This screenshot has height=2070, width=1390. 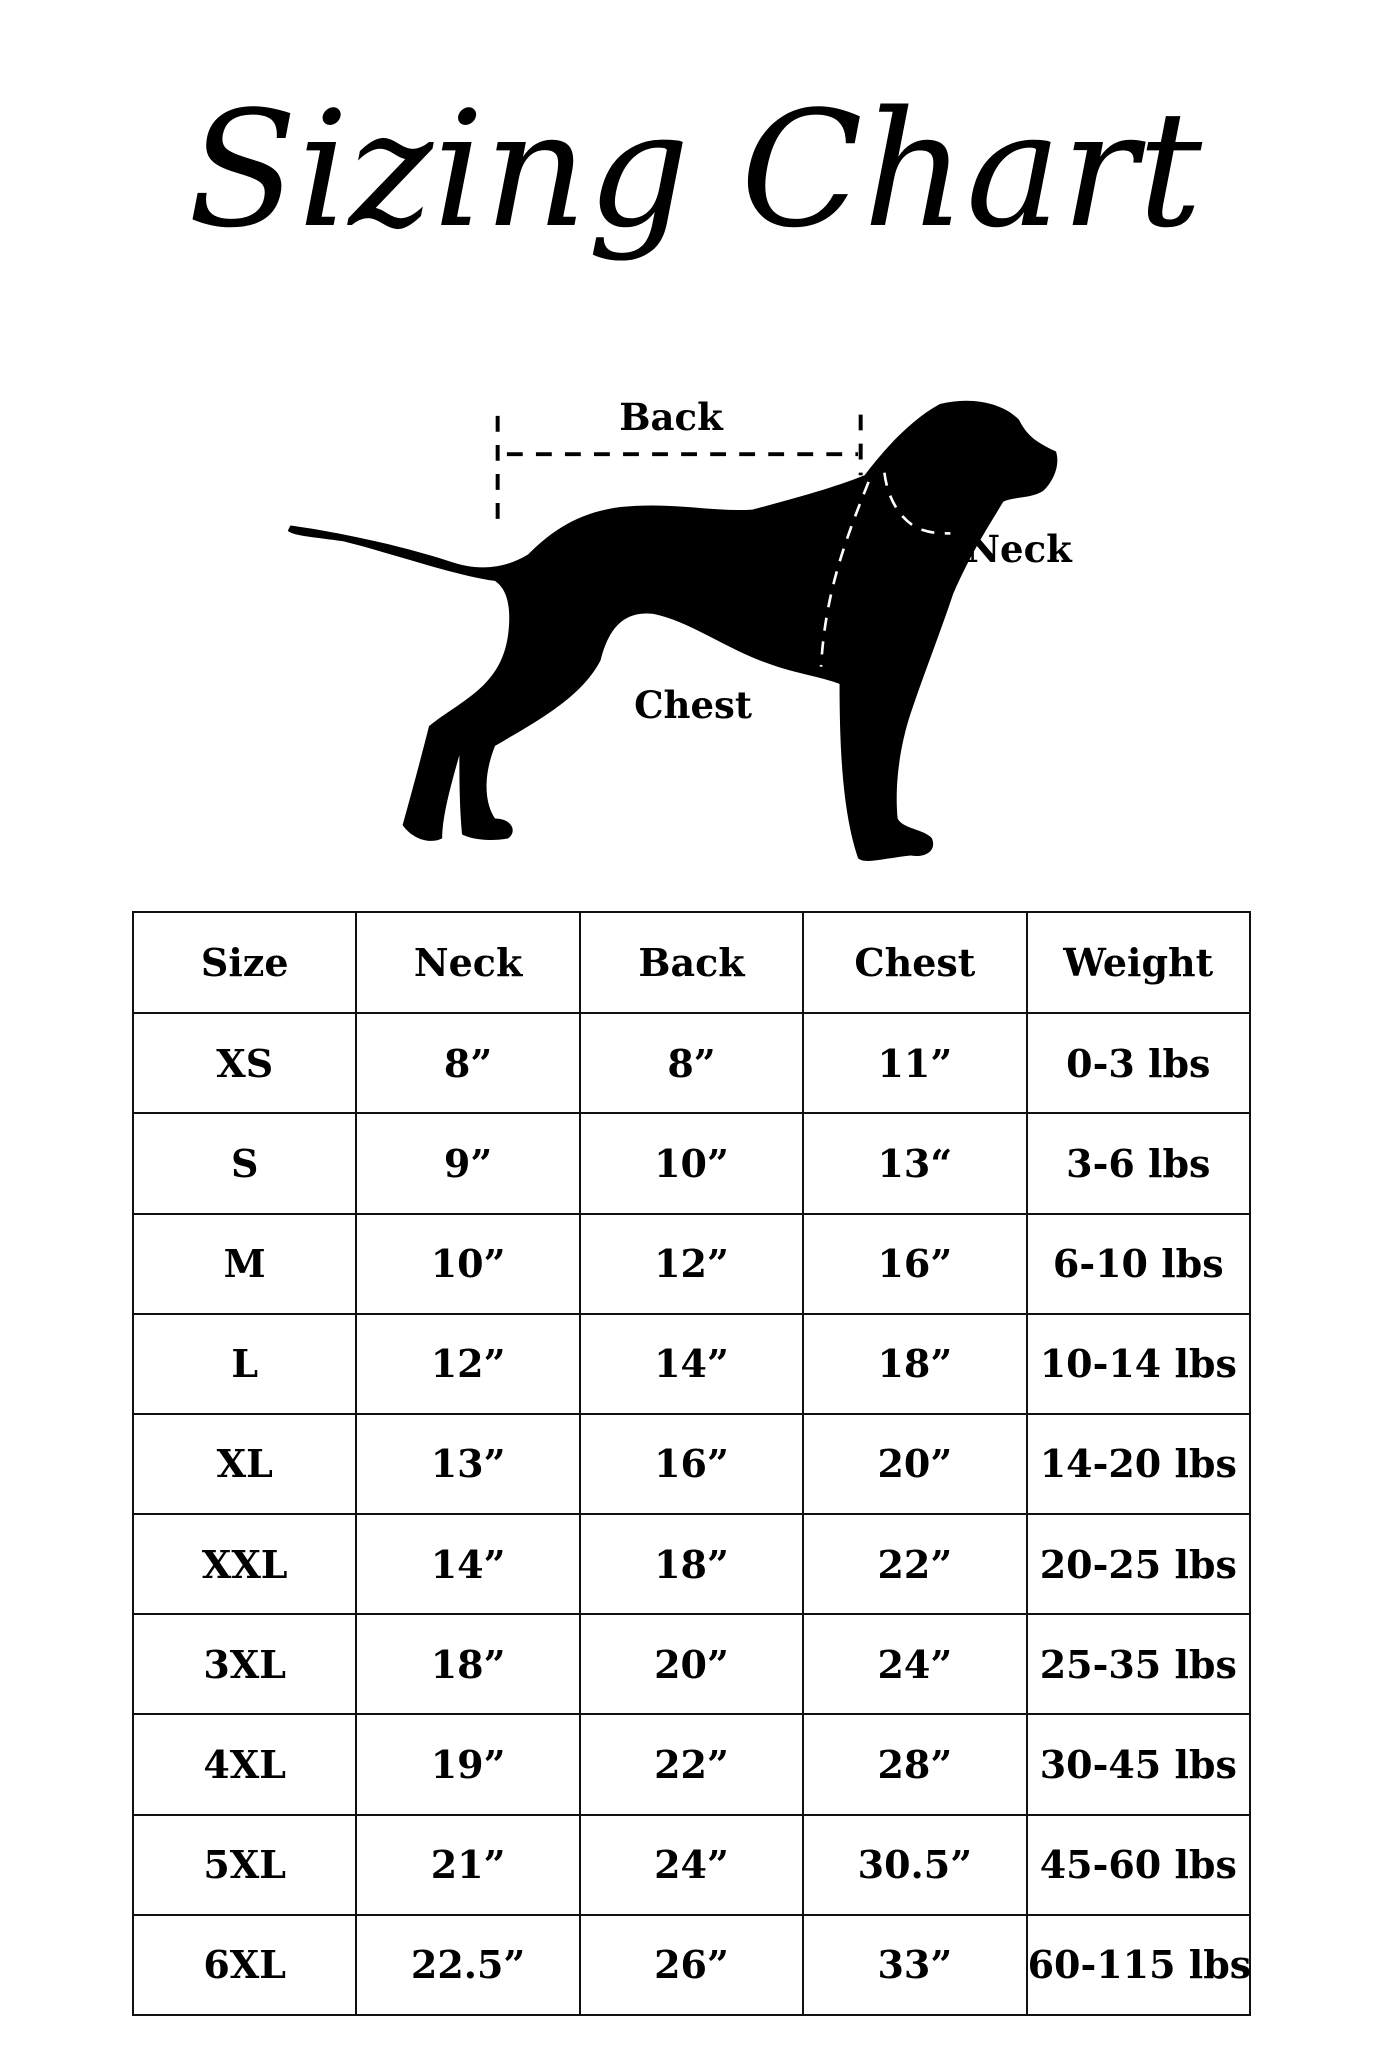 What do you see at coordinates (1138, 1263) in the screenshot?
I see `cell-weight: 6-10 lbs` at bounding box center [1138, 1263].